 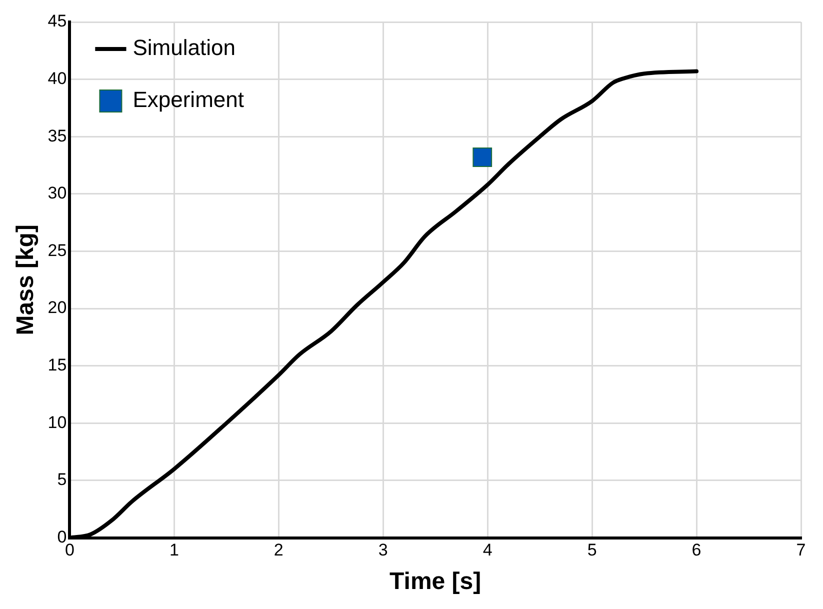 What do you see at coordinates (57, 21) in the screenshot?
I see `y-tick-label: 45` at bounding box center [57, 21].